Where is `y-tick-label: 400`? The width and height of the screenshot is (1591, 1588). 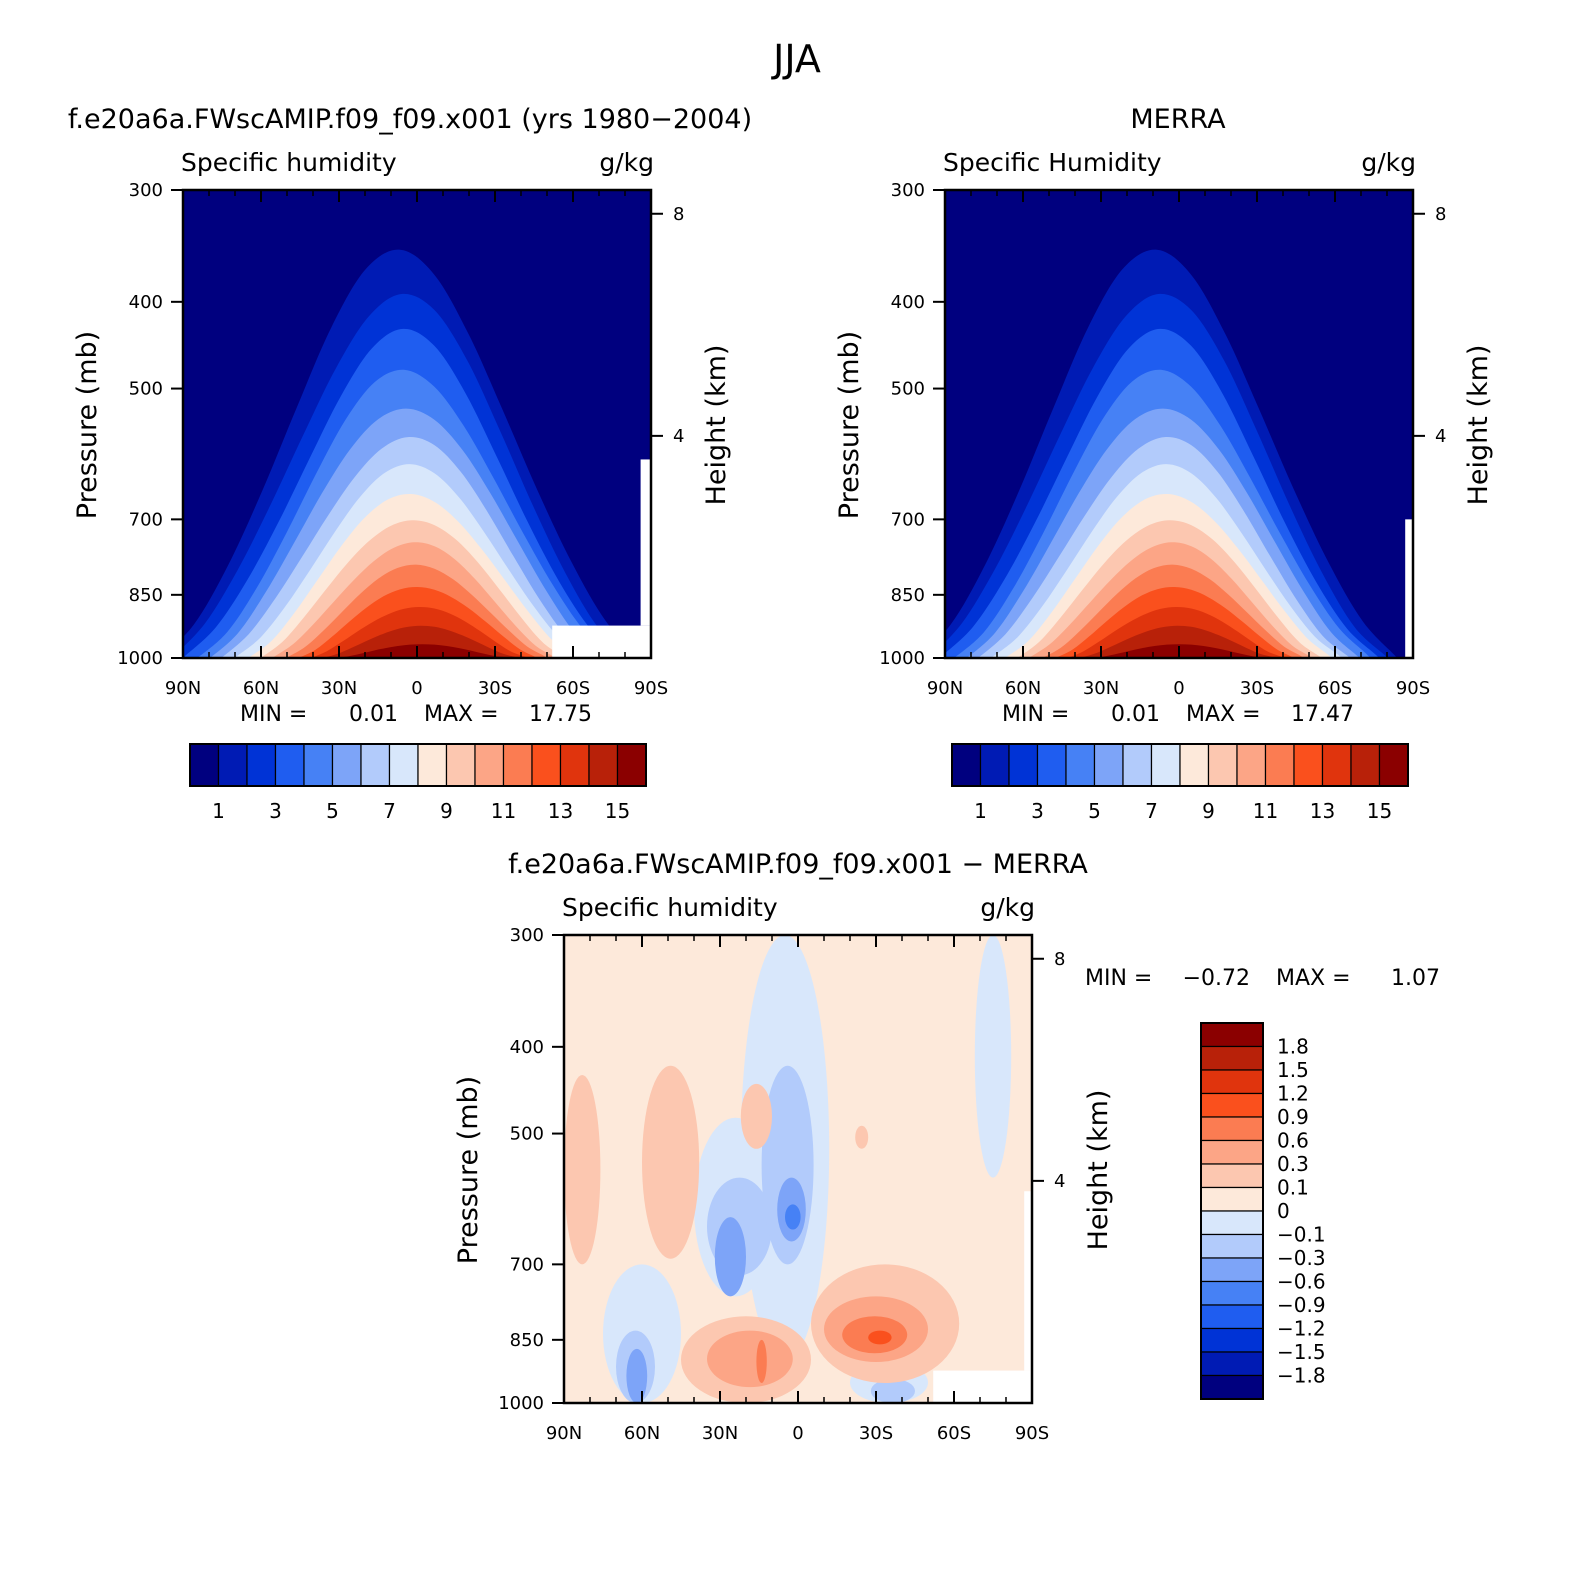 y-tick-label: 400 is located at coordinates (908, 302).